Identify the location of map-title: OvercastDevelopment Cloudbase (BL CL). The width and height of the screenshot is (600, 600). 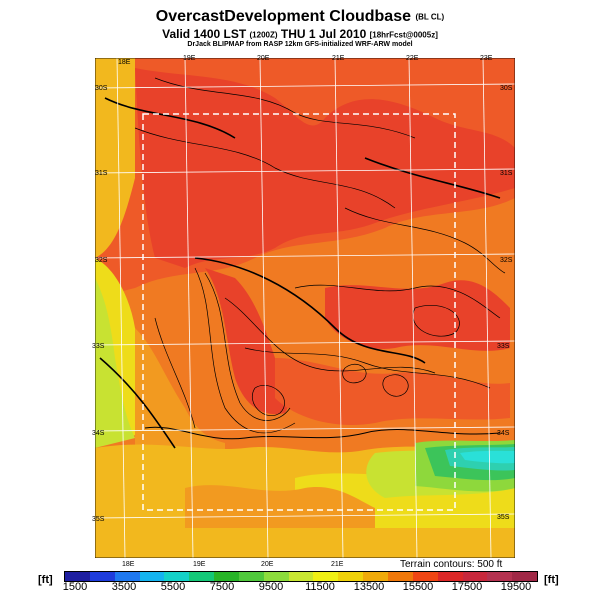
(300, 17).